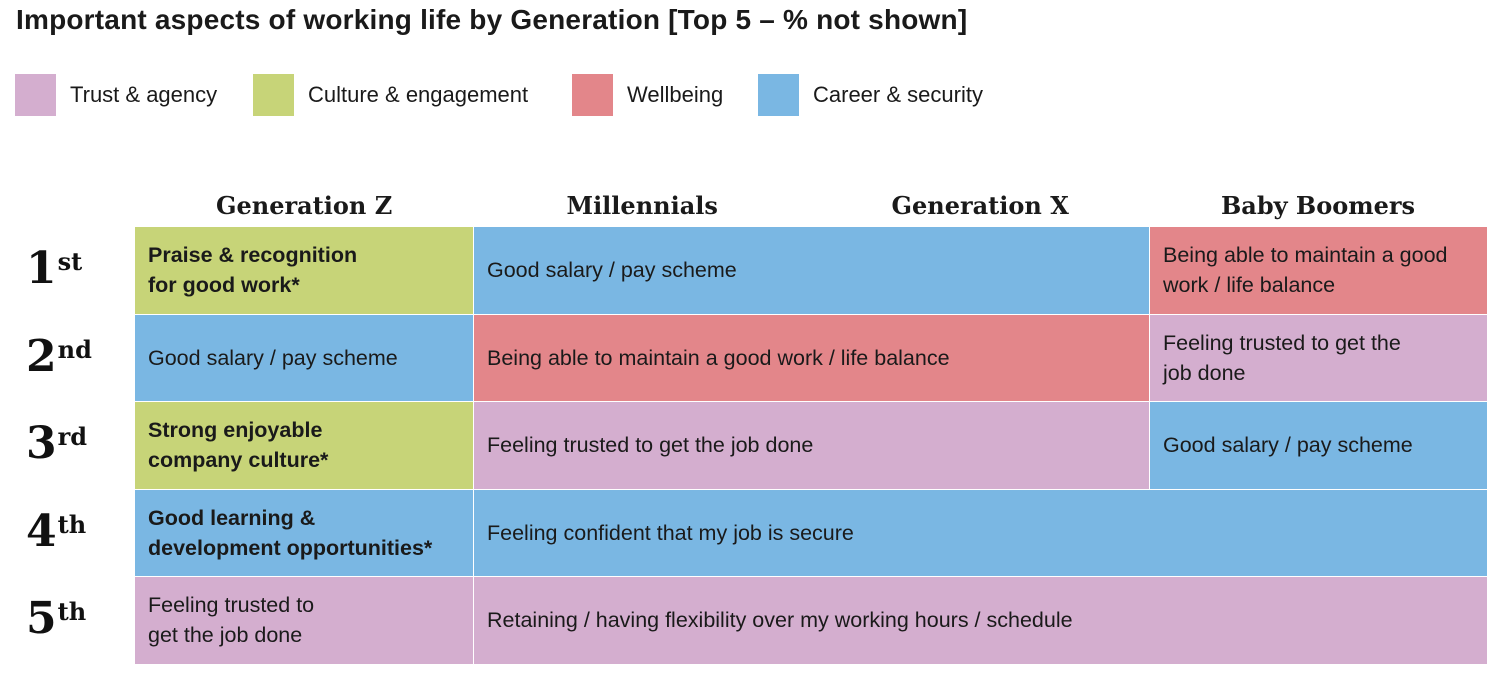  I want to click on rank-label: 5th, so click(56, 618).